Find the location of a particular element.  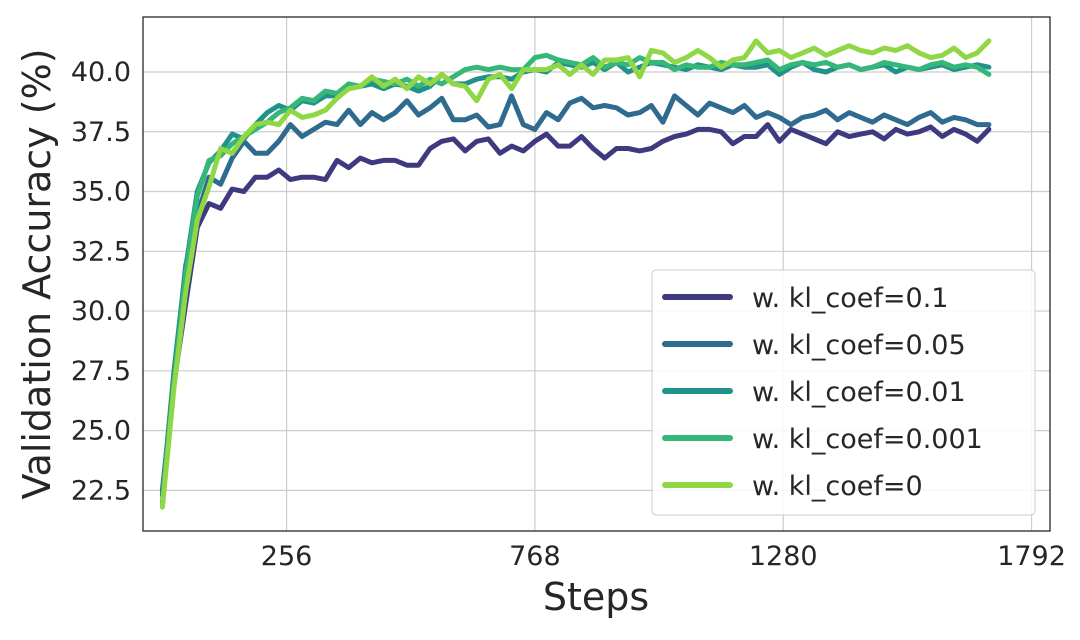

y-axis-title: Validation Accuracy (%) is located at coordinates (37, 273).